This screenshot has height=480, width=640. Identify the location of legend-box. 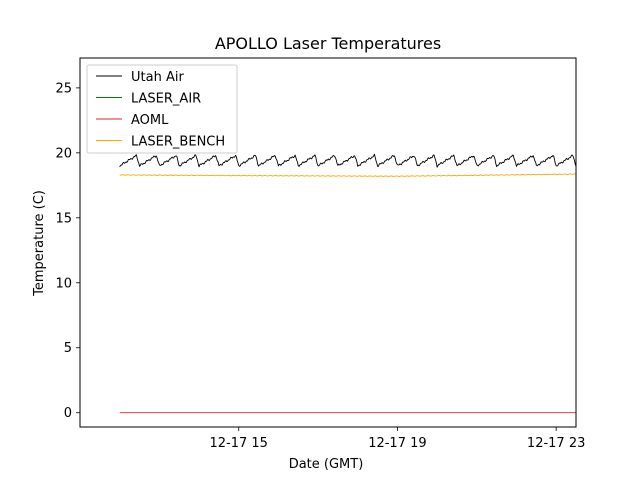
(162, 109).